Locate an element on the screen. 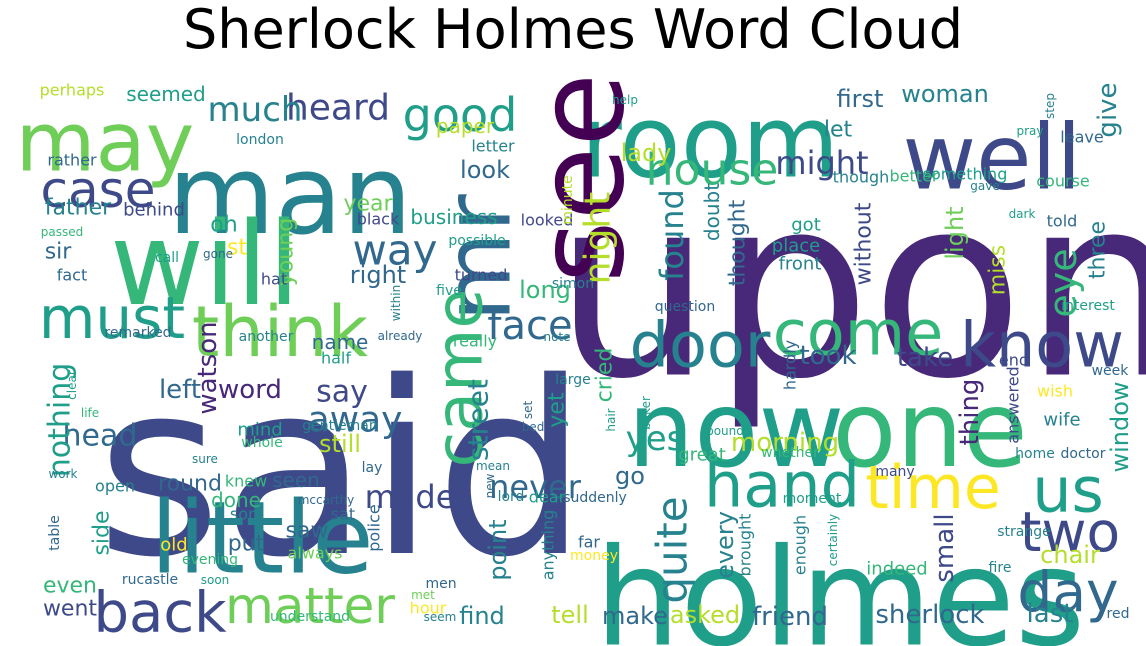 The image size is (1146, 646). word-left: left is located at coordinates (180, 390).